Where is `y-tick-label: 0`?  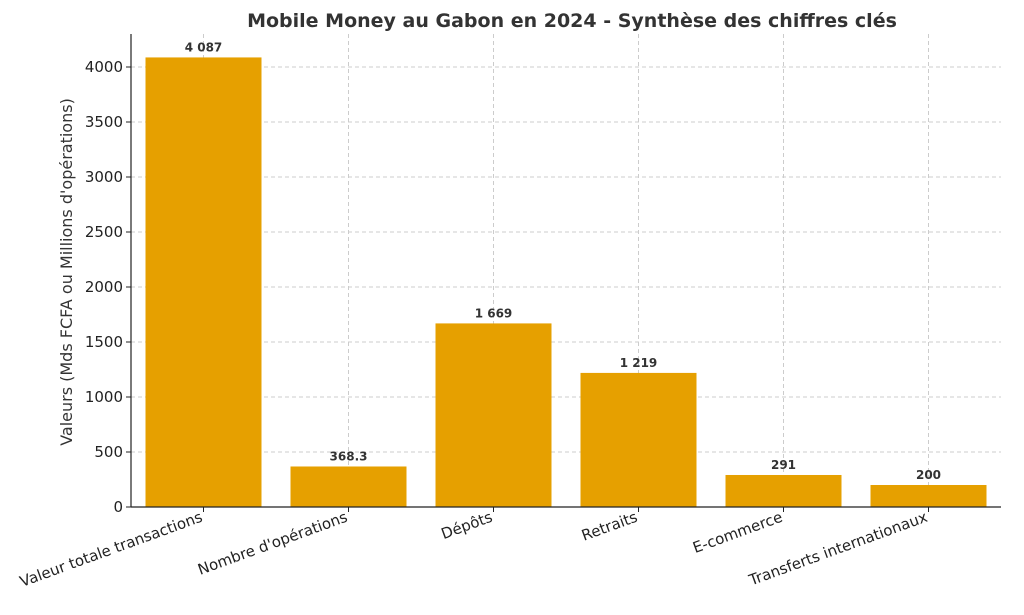 y-tick-label: 0 is located at coordinates (118, 507).